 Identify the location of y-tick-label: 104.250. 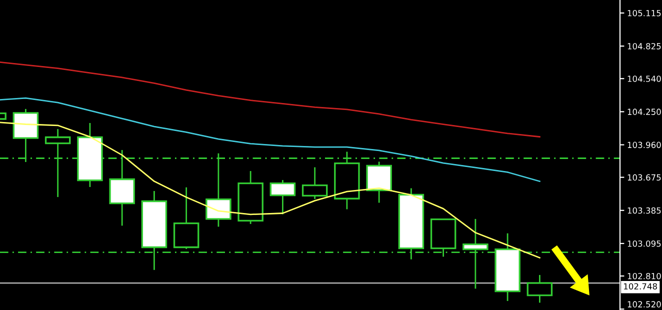
(644, 111).